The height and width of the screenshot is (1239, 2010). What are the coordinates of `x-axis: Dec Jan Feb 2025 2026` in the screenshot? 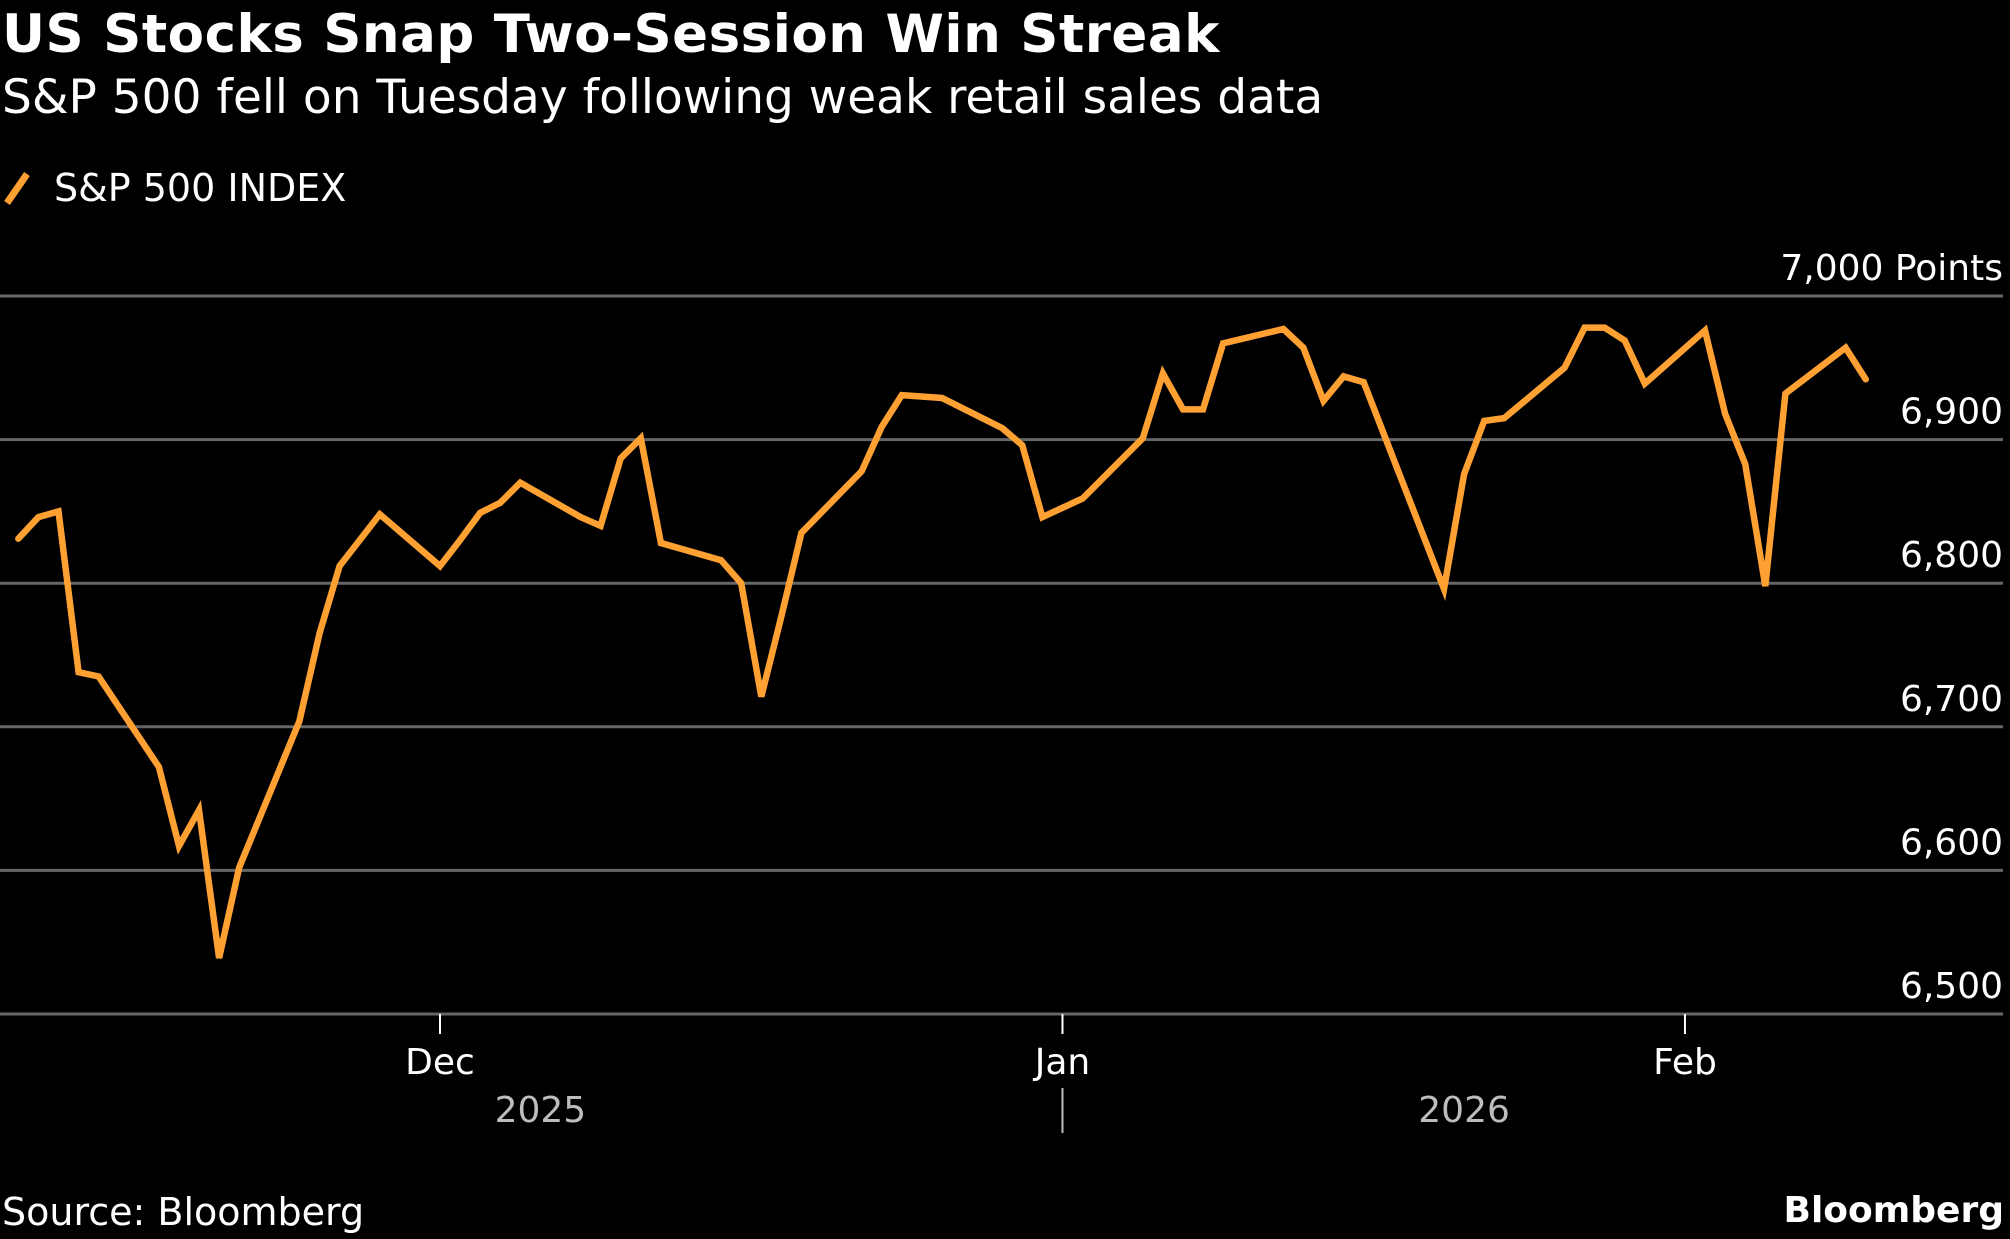 It's located at (1061, 1073).